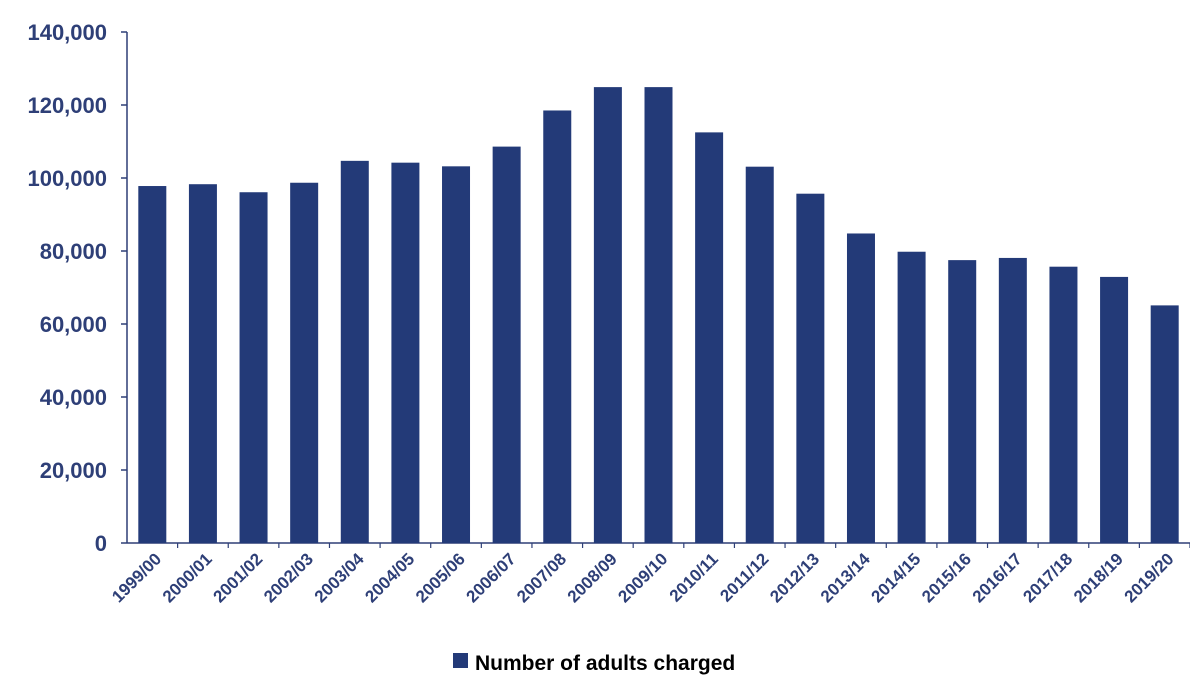  What do you see at coordinates (339, 577) in the screenshot?
I see `x-tick-label: 2003/04` at bounding box center [339, 577].